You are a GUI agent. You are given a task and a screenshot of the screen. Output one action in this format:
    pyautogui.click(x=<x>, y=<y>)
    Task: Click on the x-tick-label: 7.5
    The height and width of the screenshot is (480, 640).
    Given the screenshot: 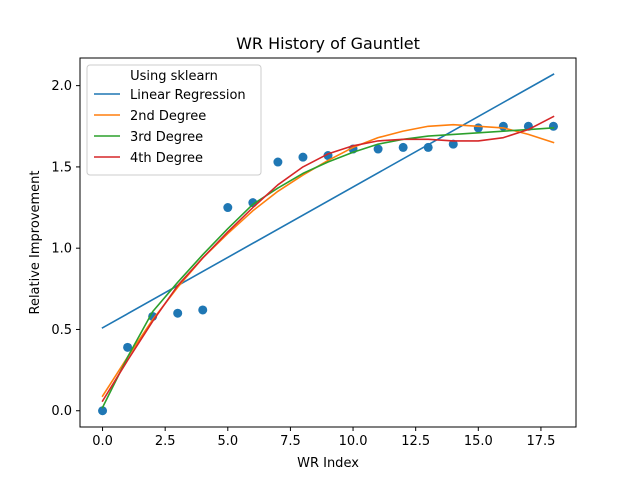 What is the action you would take?
    pyautogui.click(x=290, y=441)
    